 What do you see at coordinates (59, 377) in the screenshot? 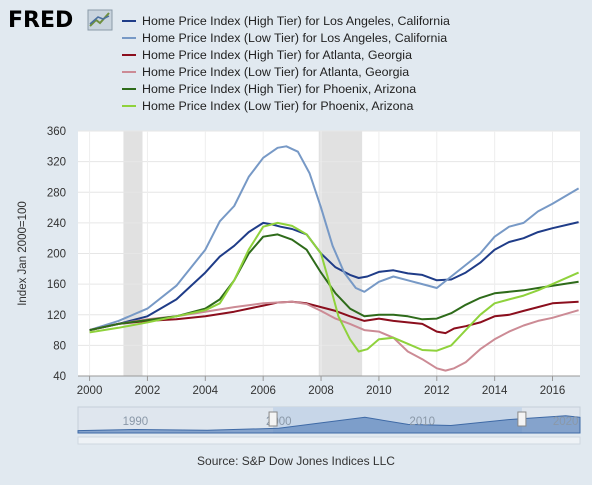
I see `y-tick-label: 40` at bounding box center [59, 377].